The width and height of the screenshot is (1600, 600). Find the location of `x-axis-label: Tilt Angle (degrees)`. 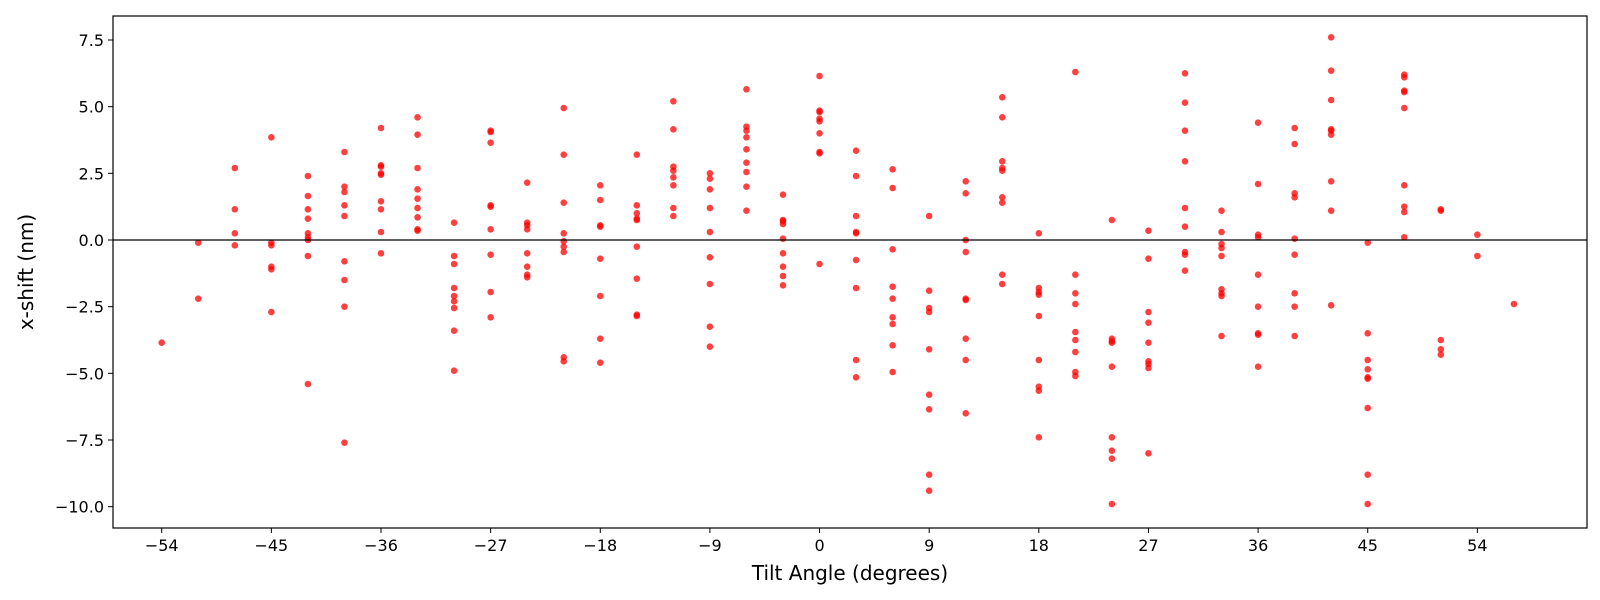

x-axis-label: Tilt Angle (degrees) is located at coordinates (849, 573).